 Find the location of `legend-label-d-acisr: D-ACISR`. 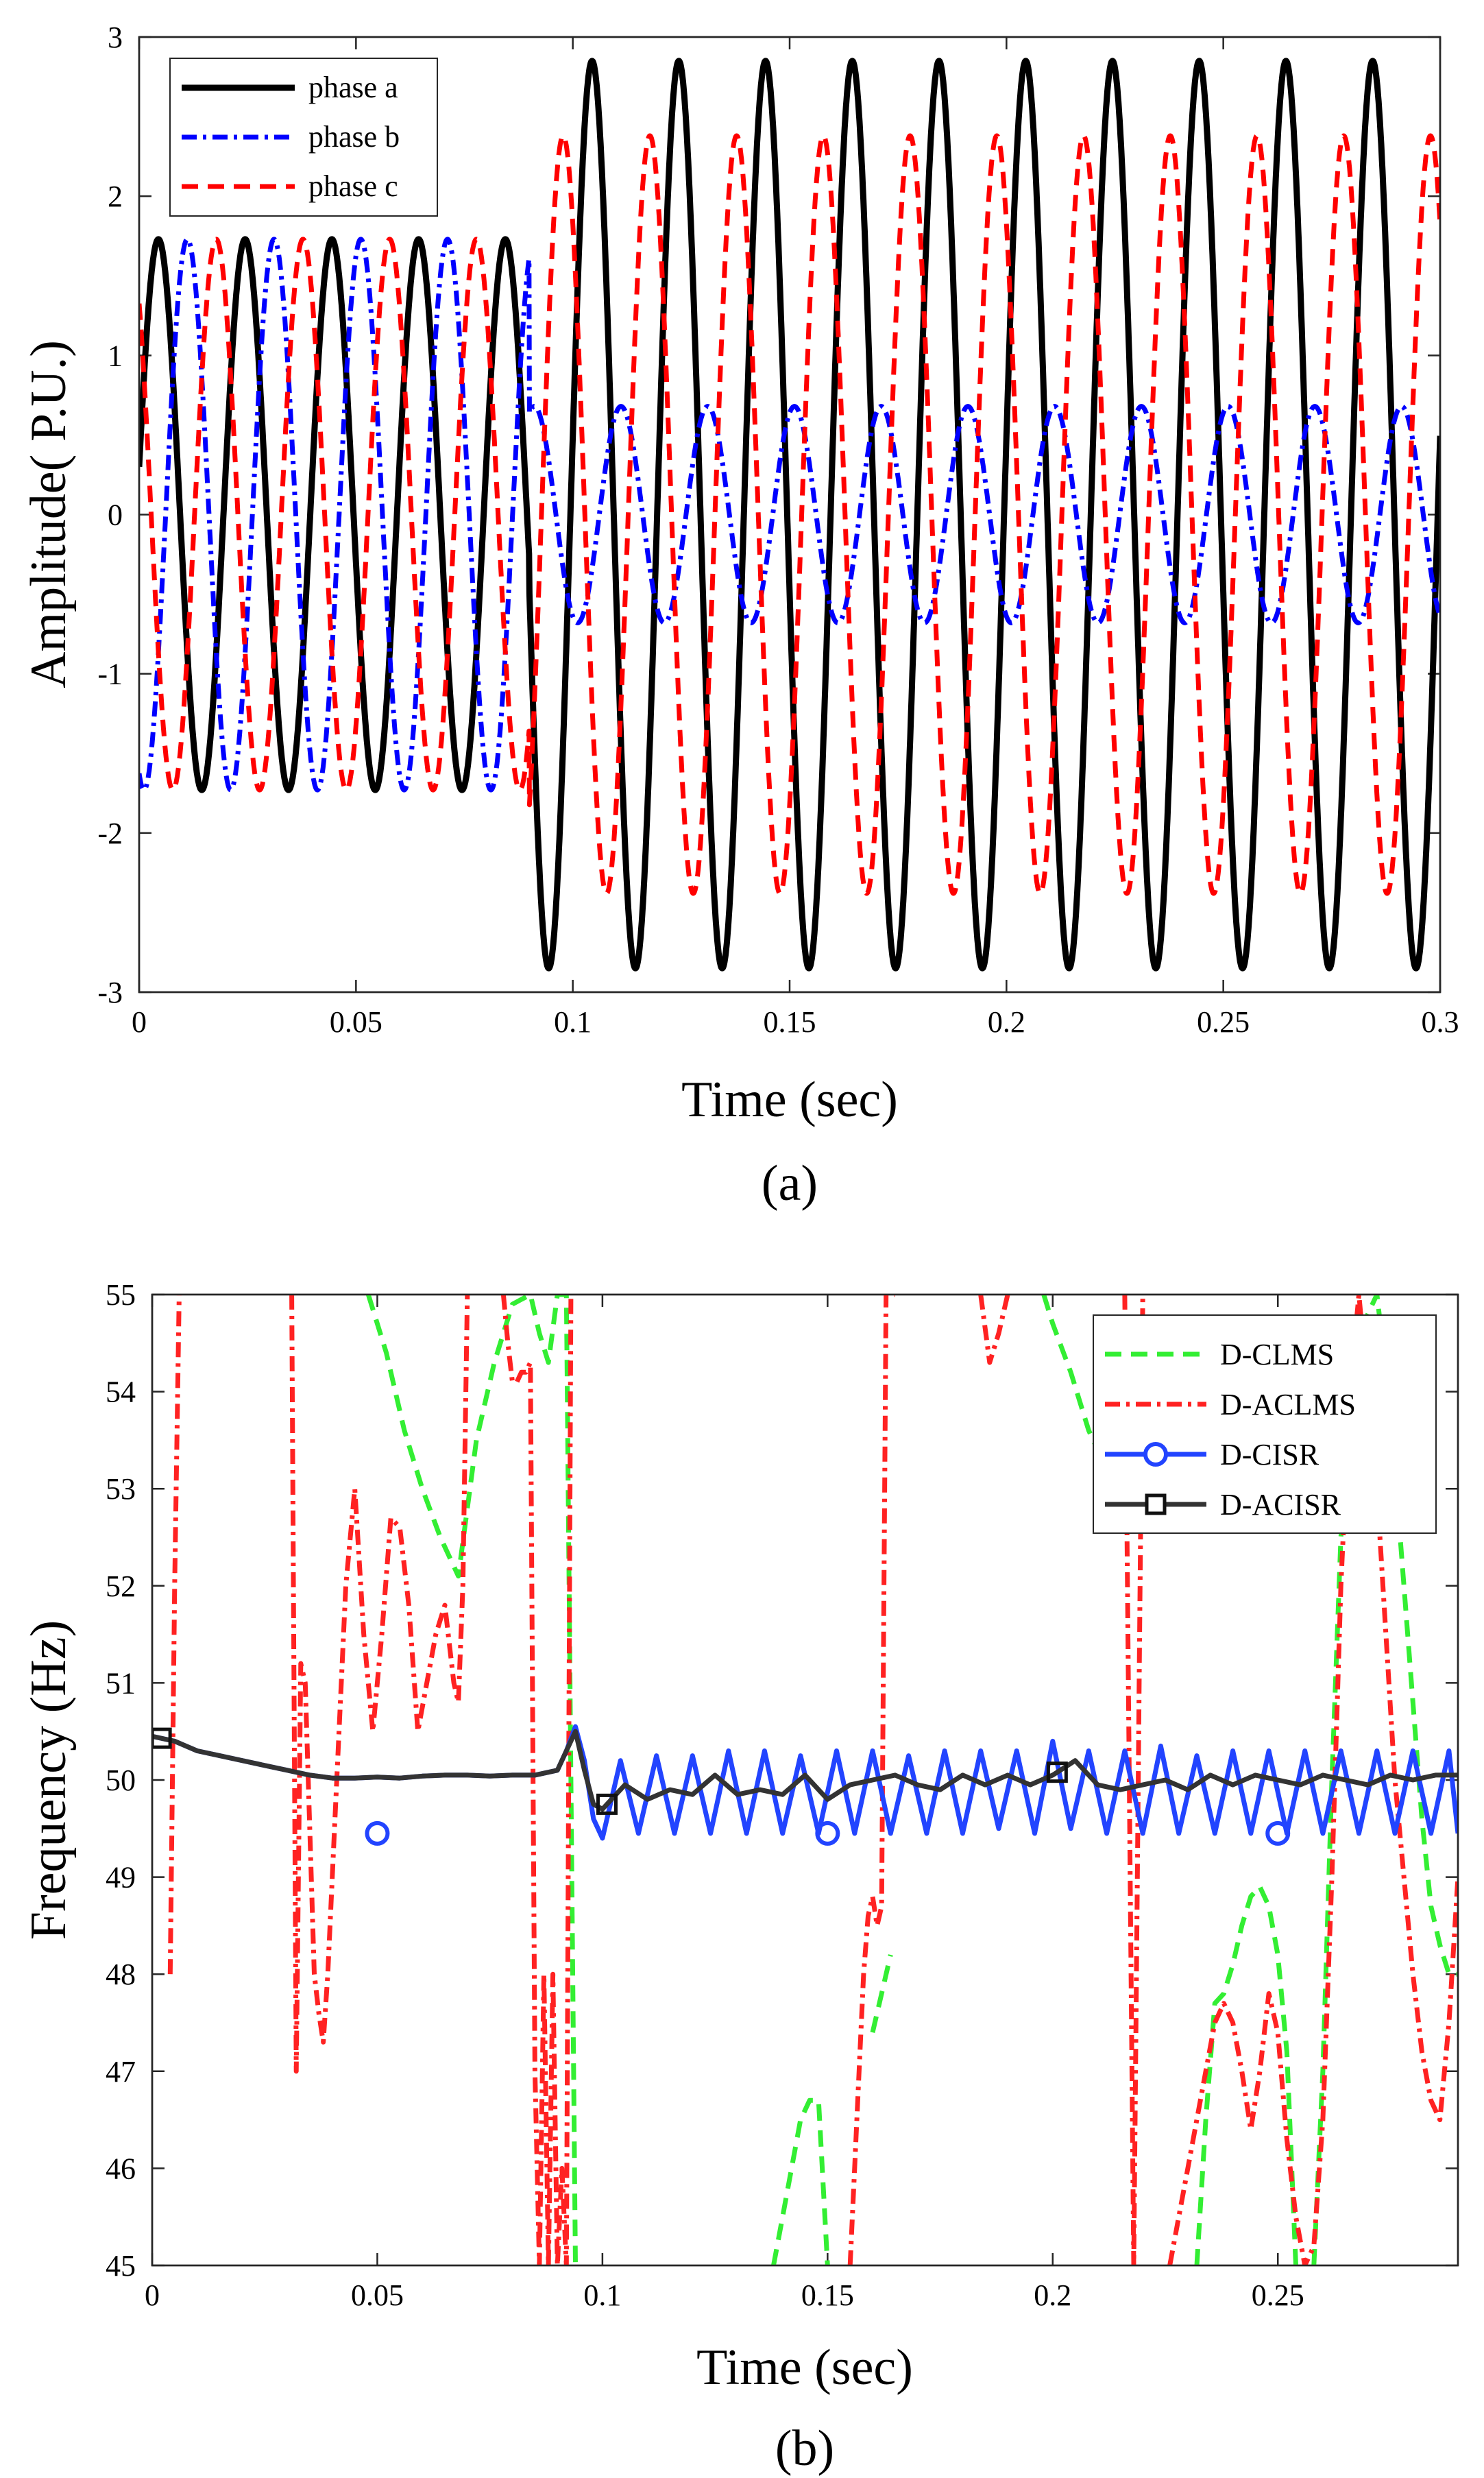

legend-label-d-acisr: D-ACISR is located at coordinates (1280, 1504).